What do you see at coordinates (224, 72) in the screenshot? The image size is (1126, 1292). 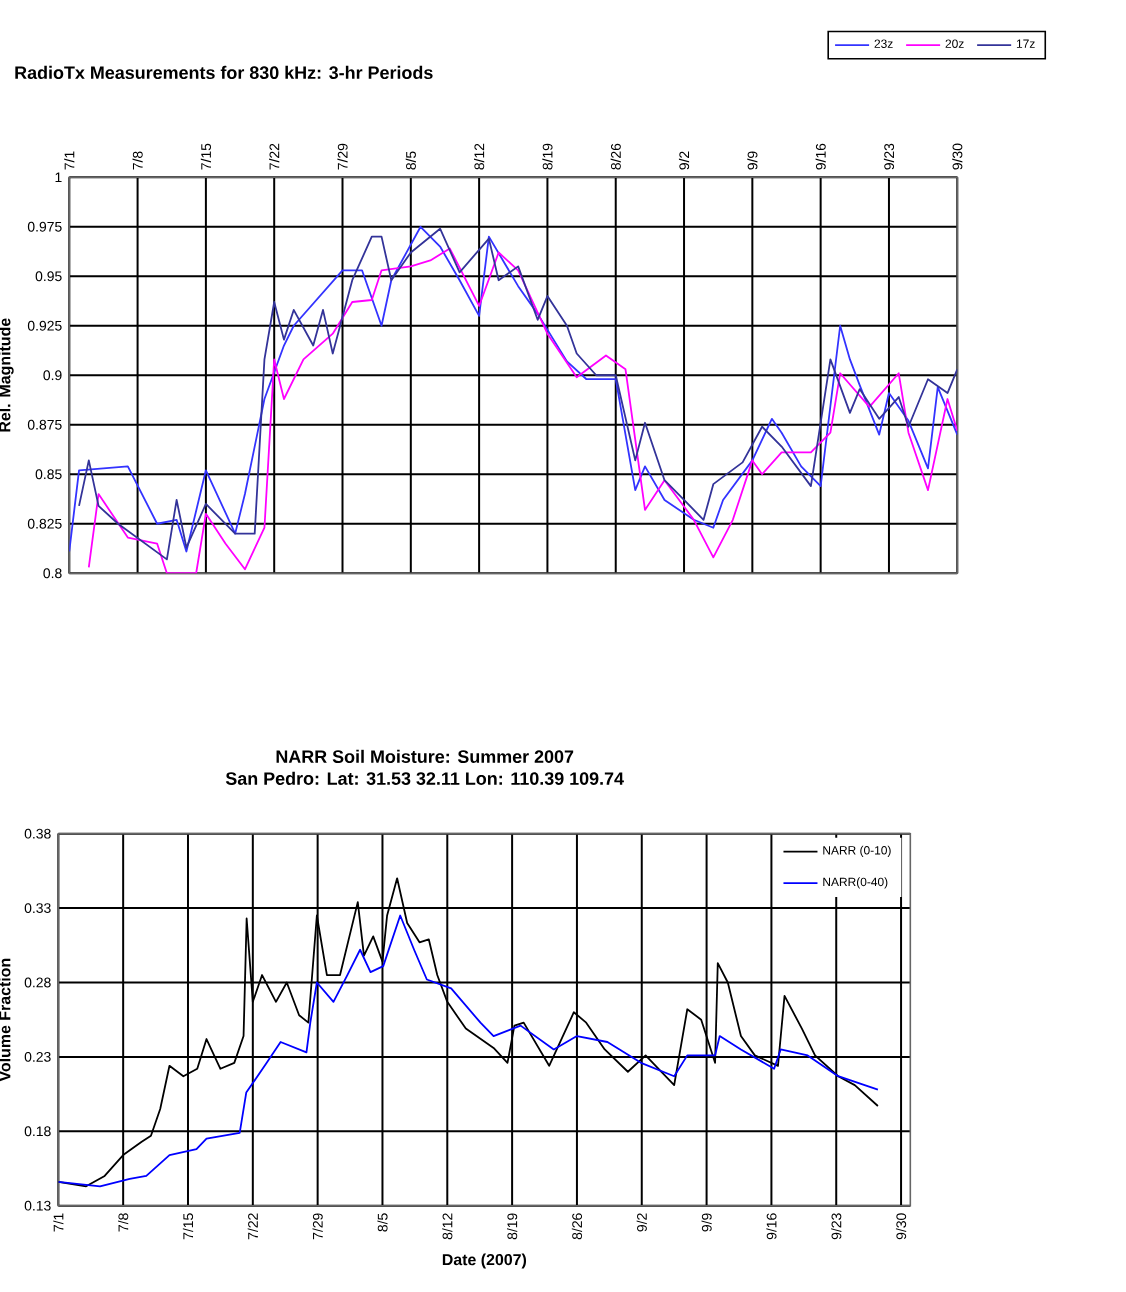 I see `chart-title: RadioTx Measurements for 830 kHz: 3-hr Periods` at bounding box center [224, 72].